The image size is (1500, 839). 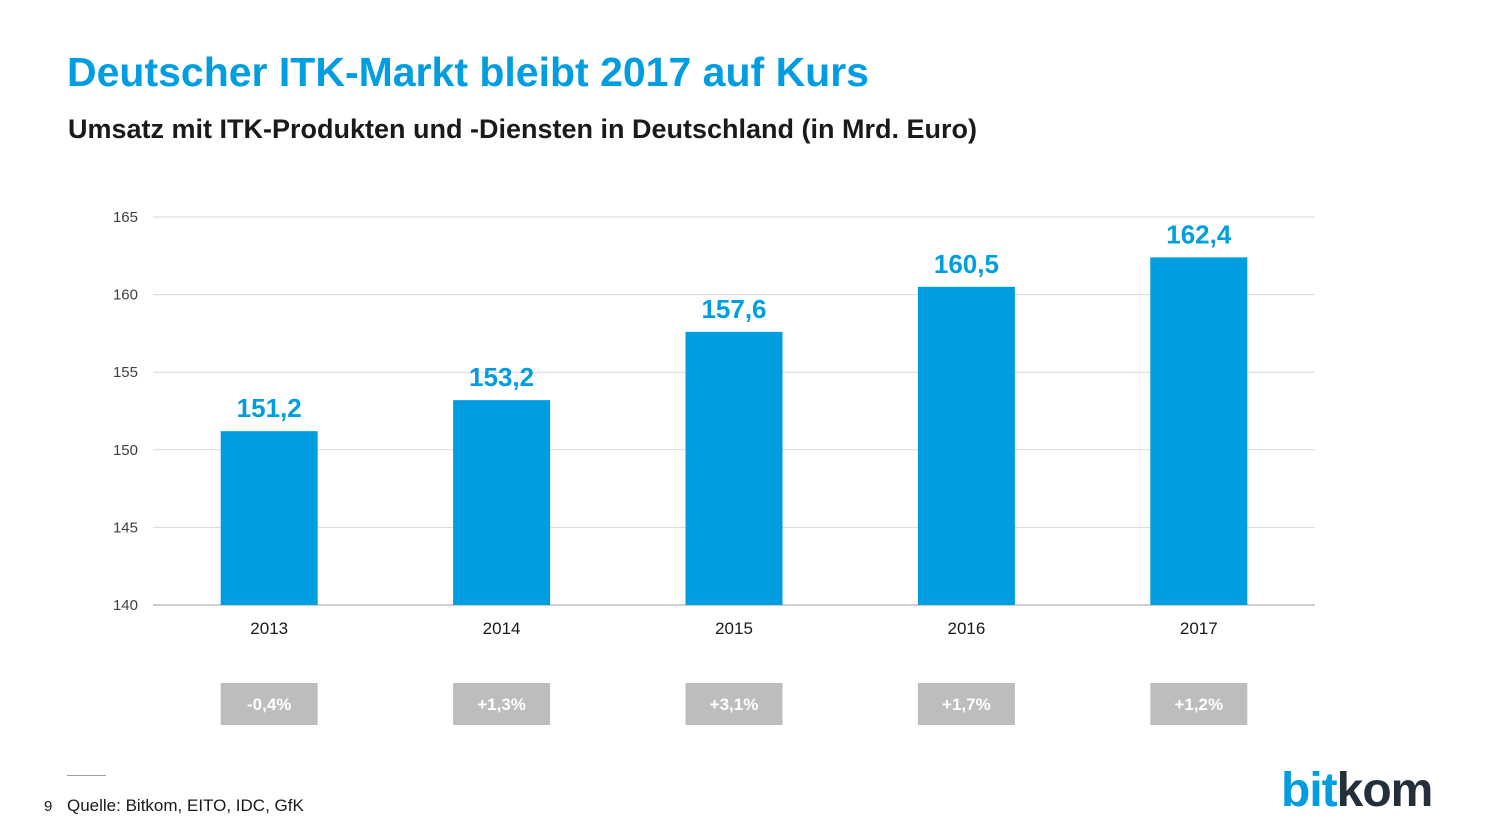 I want to click on bar-2017, so click(x=1199, y=431).